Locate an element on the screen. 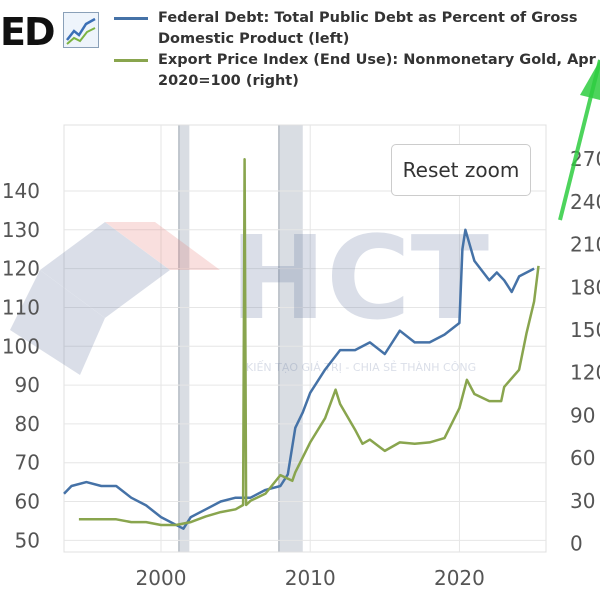 This screenshot has height=600, width=600. y-right-tick-label: 30 is located at coordinates (582, 501).